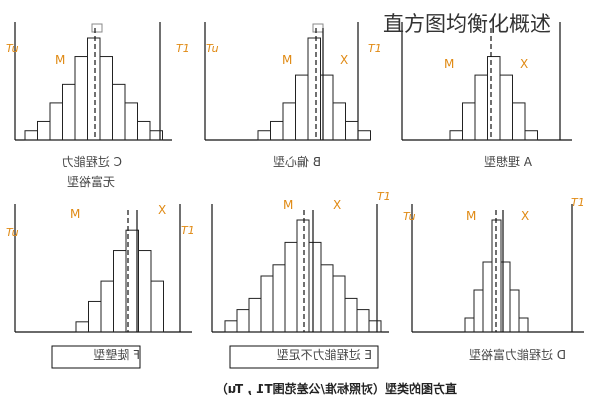  What do you see at coordinates (324, 354) in the screenshot?
I see `panel-caption: E 过程能力不足型` at bounding box center [324, 354].